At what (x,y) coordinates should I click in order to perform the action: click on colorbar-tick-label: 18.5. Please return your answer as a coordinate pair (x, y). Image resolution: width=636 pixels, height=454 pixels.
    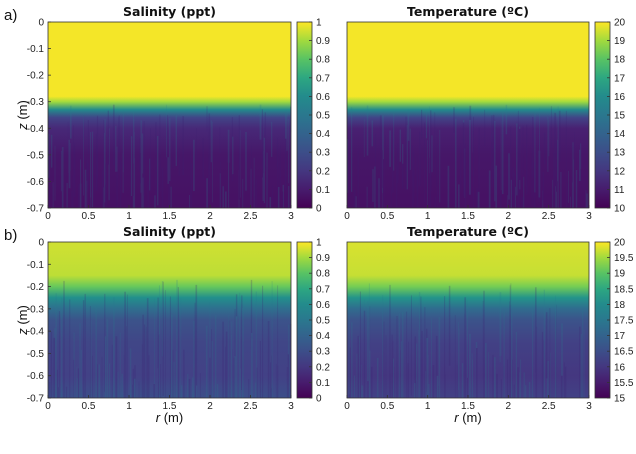
    Looking at the image, I should click on (624, 289).